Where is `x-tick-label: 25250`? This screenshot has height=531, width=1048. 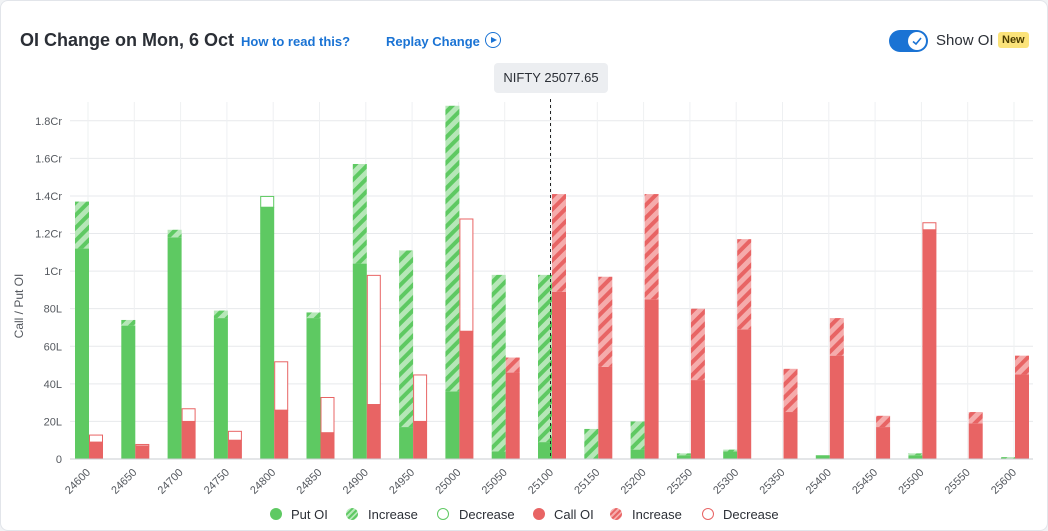
x-tick-label: 25250 is located at coordinates (680, 482).